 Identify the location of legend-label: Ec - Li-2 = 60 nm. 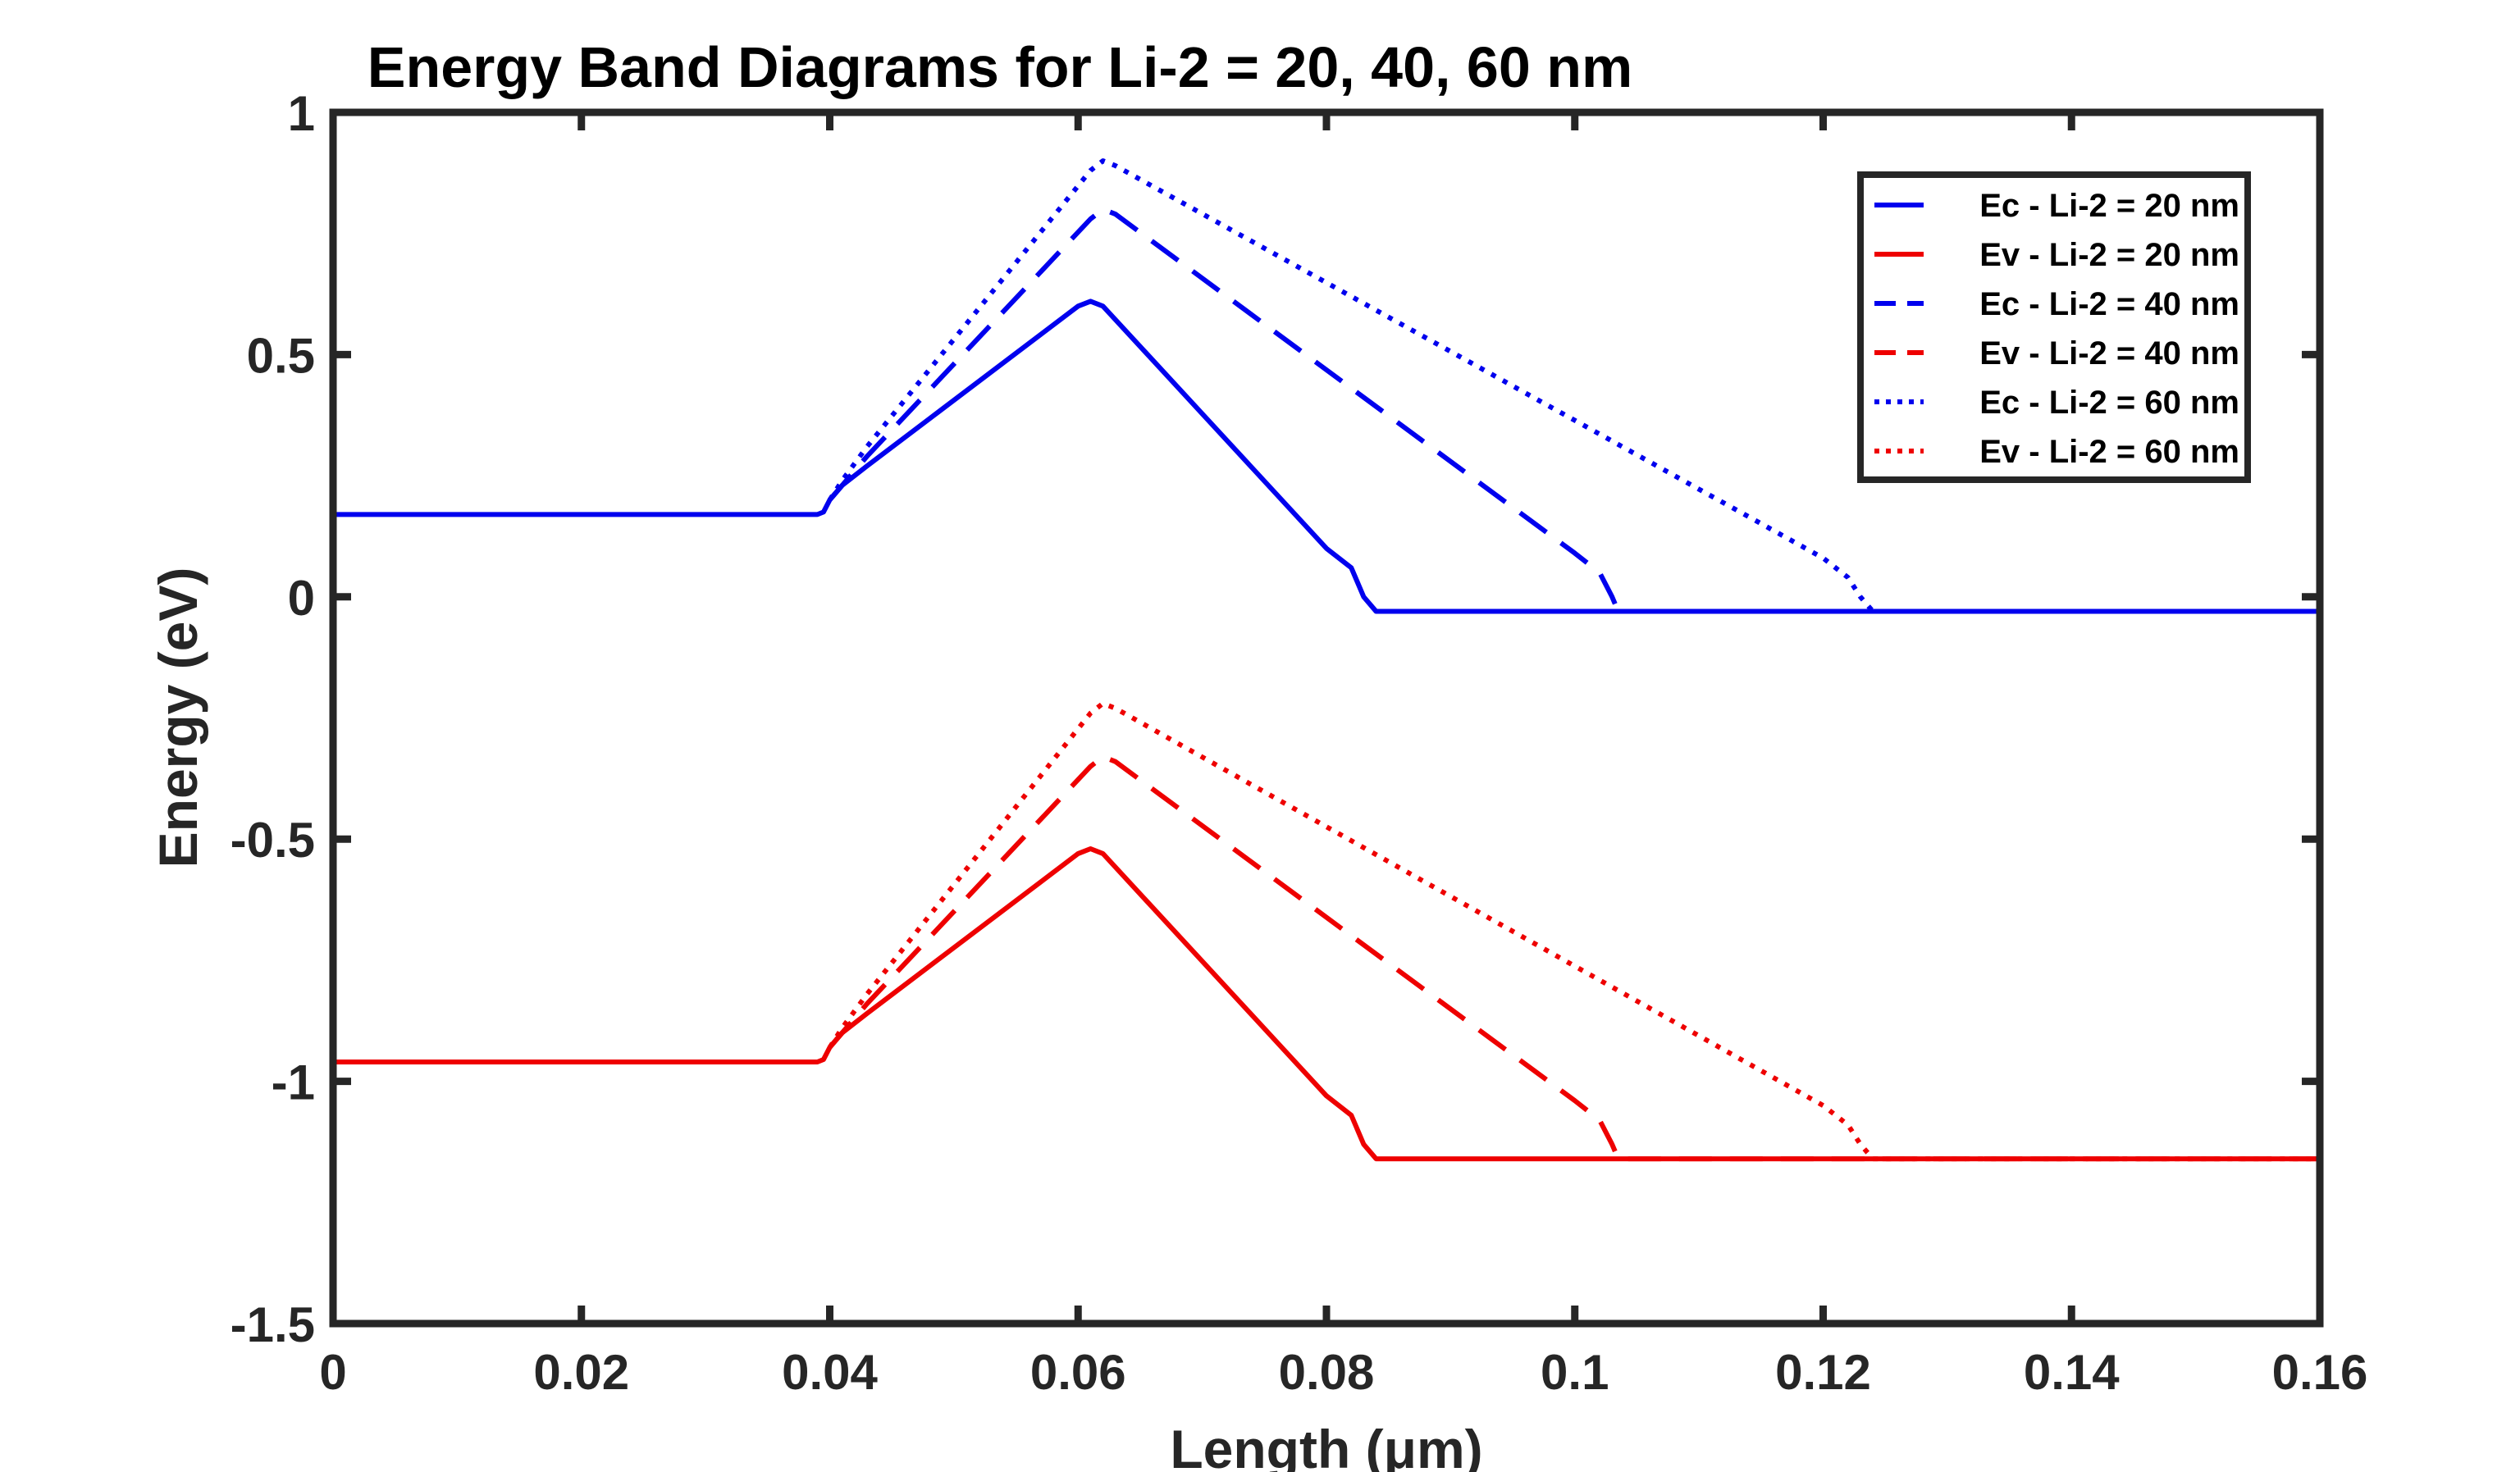
(2109, 403).